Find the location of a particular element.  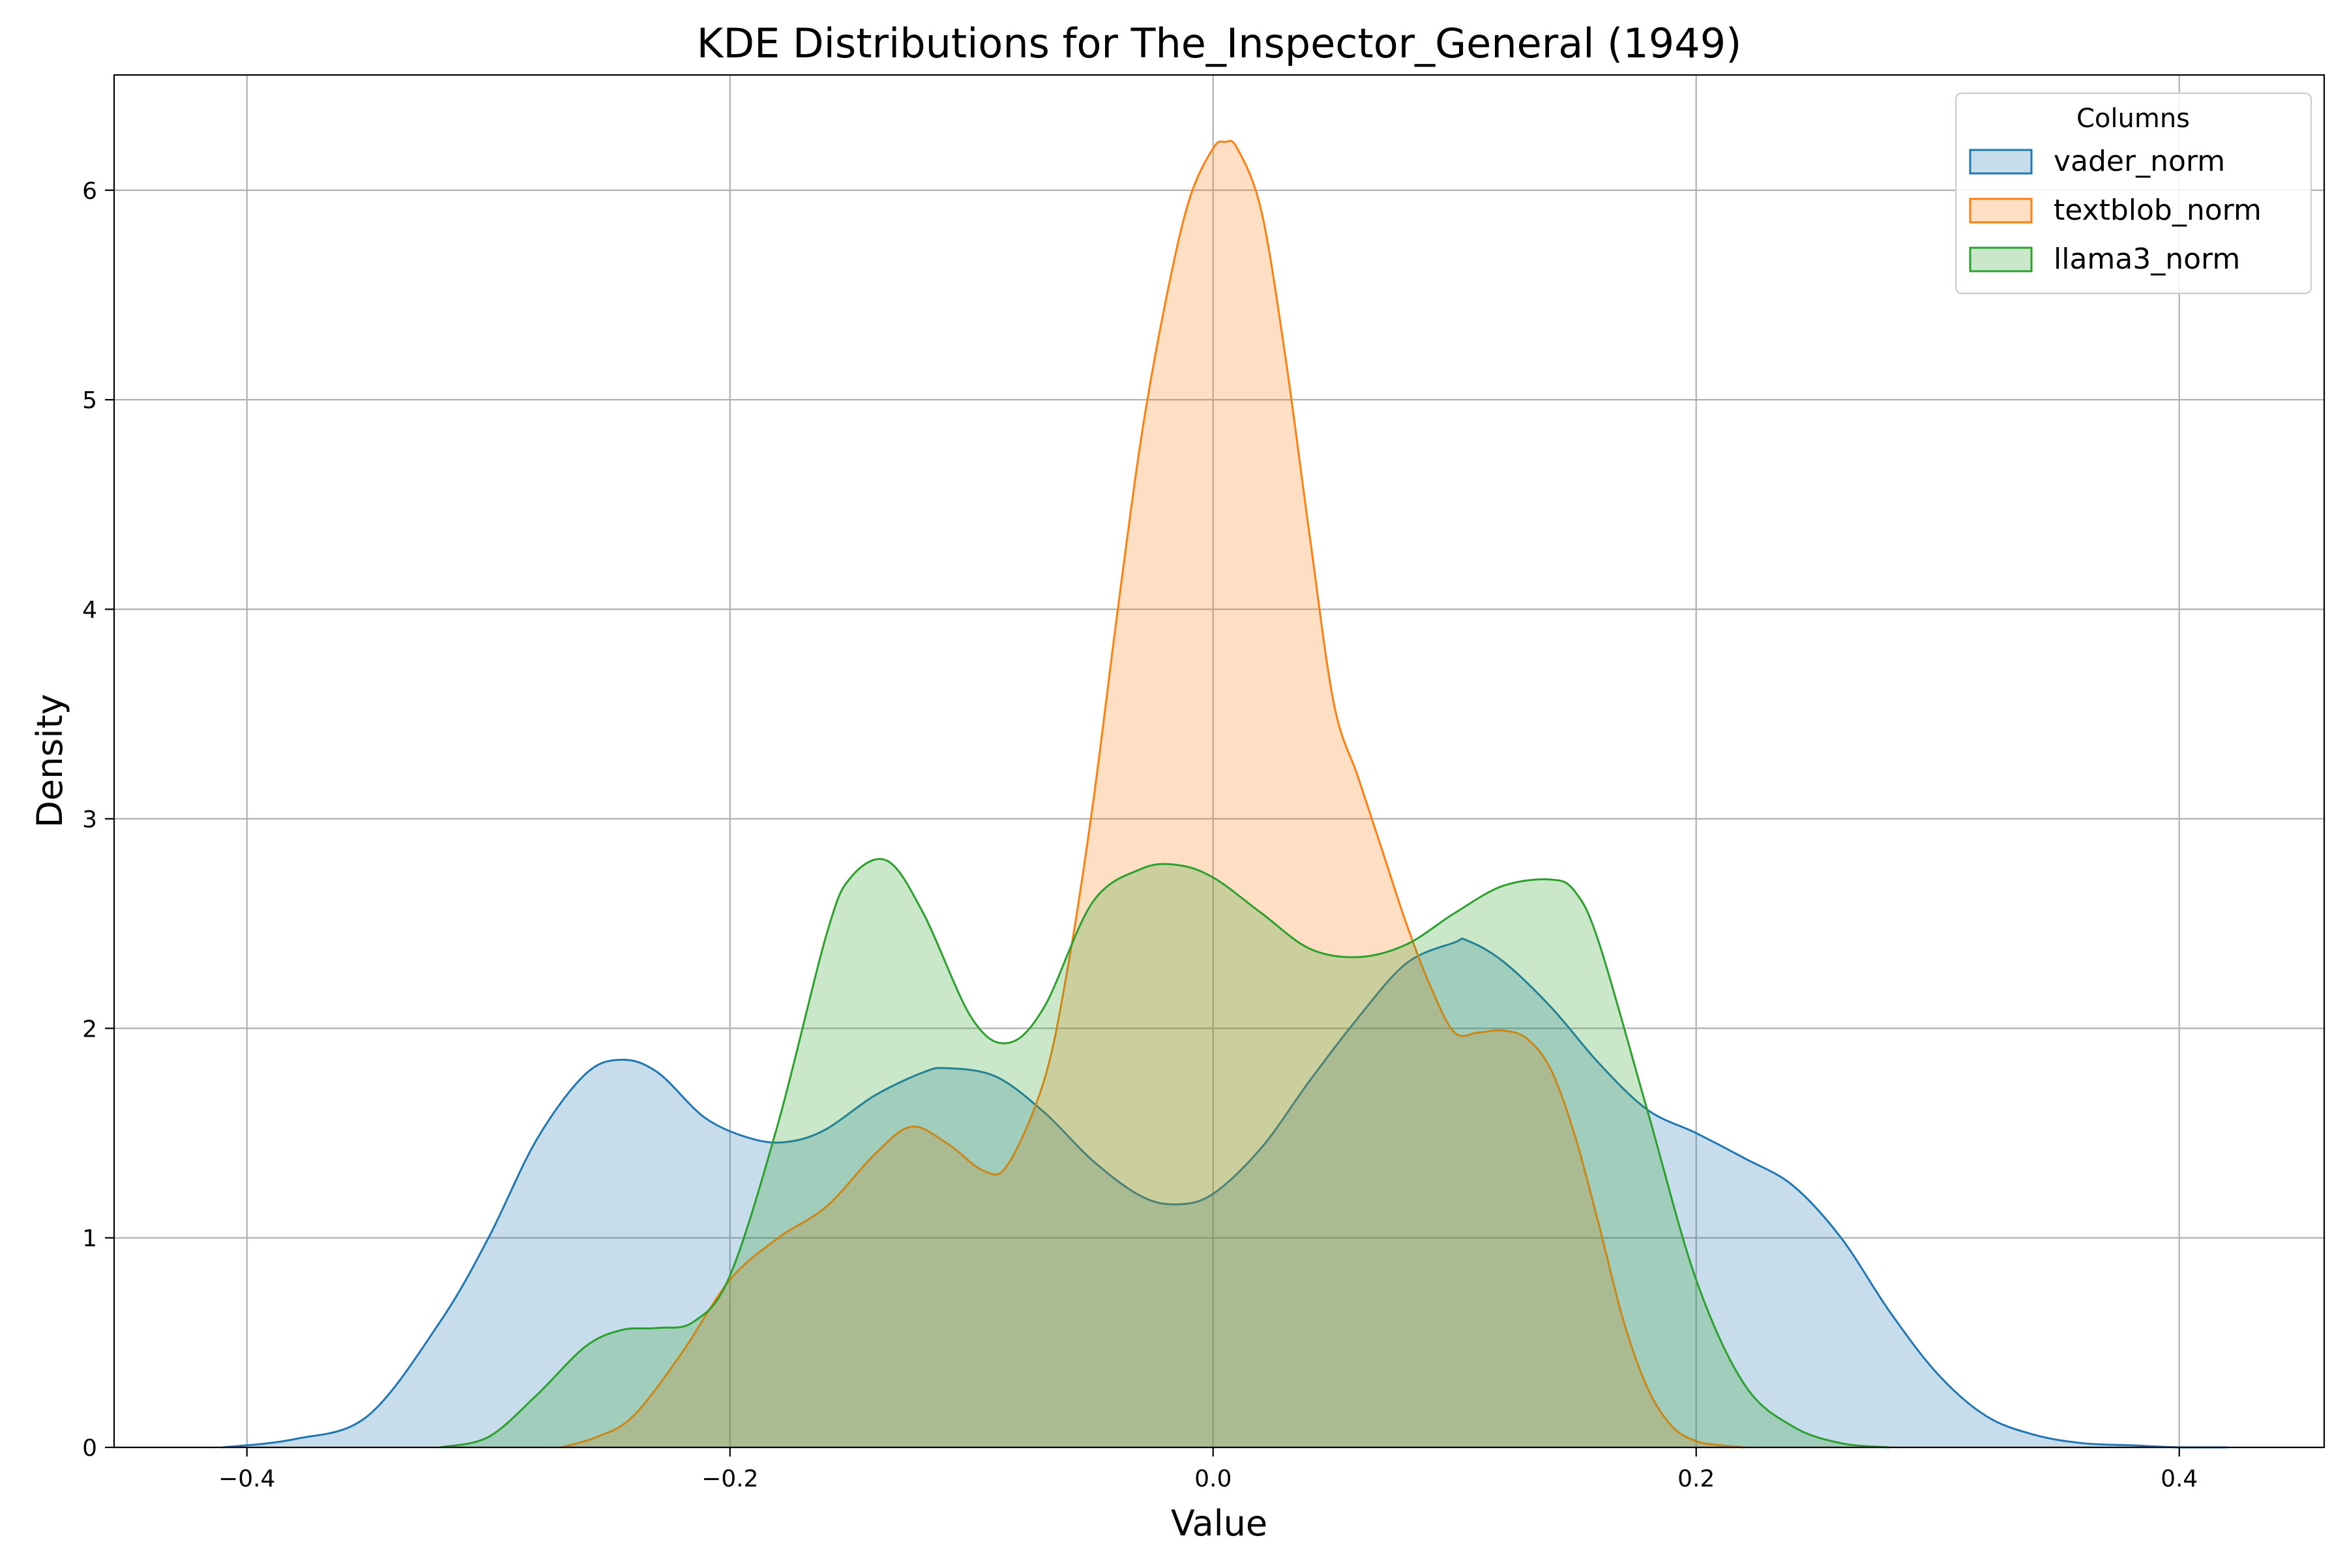

legend-items: vader_norm textblob_norm llama3_norm is located at coordinates (2115, 211).